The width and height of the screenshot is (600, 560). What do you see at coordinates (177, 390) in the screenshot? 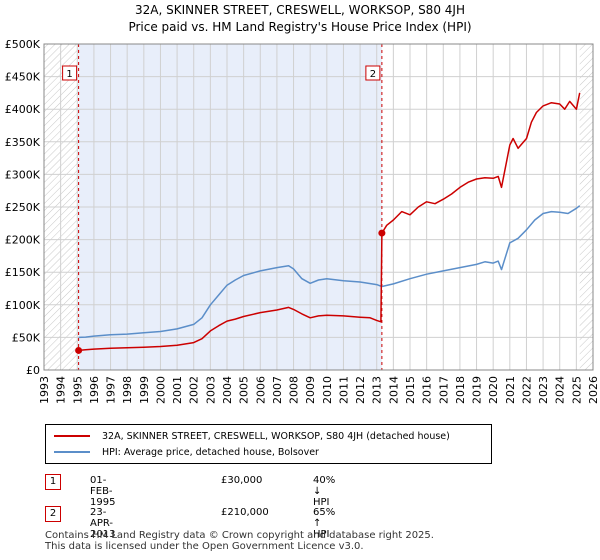
I see `x-tick-label: 2001` at bounding box center [177, 390].